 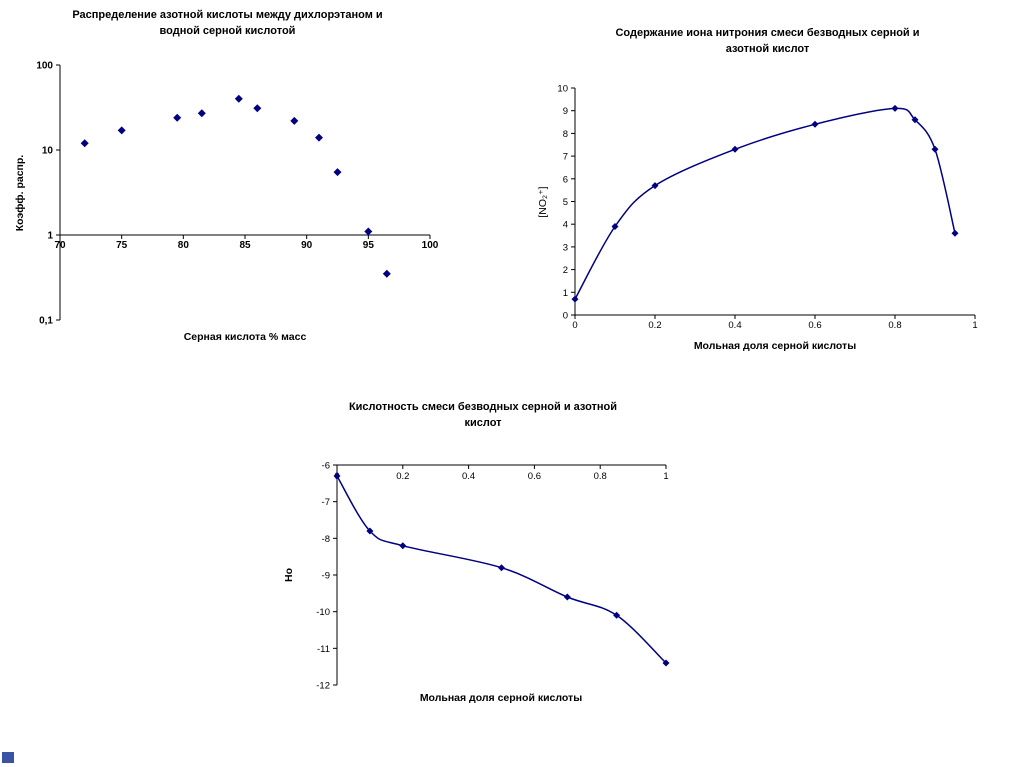 I want to click on y-tick-label: -10, so click(x=323, y=612).